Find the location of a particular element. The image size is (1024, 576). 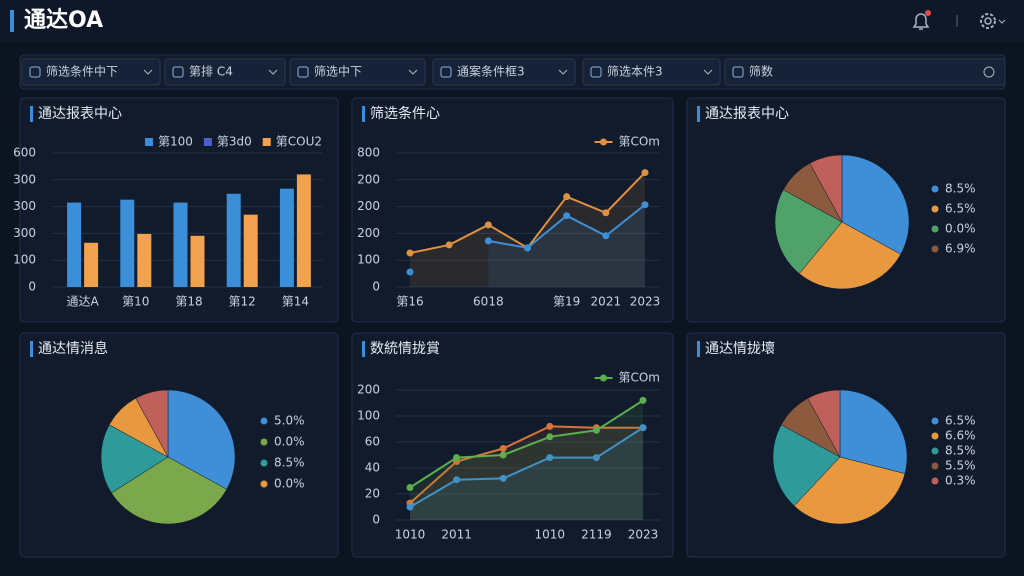

app-title: 通达OA is located at coordinates (63, 20).